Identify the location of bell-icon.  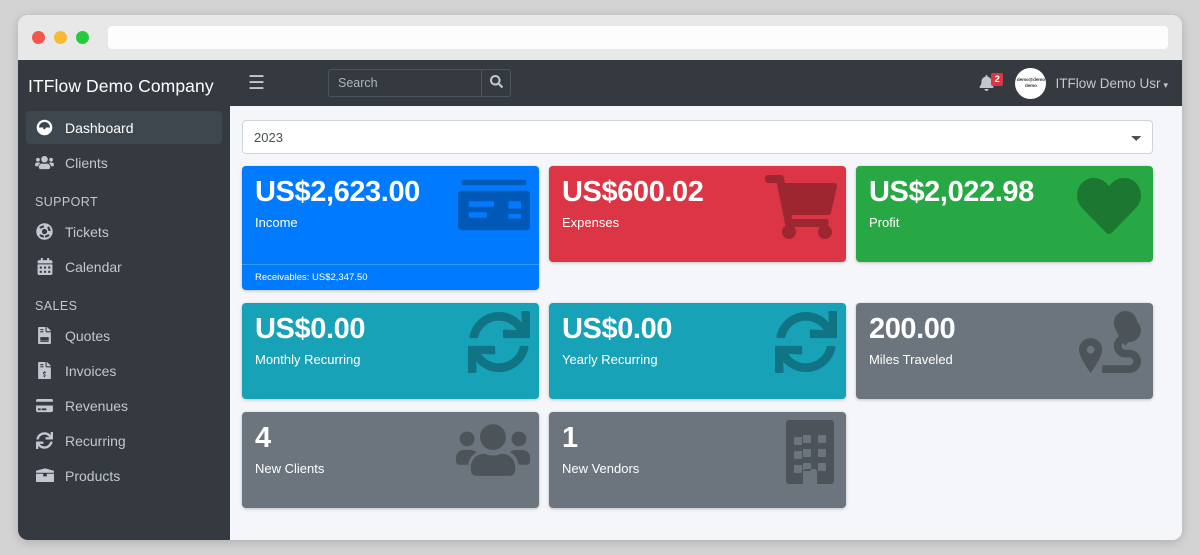
(986, 83).